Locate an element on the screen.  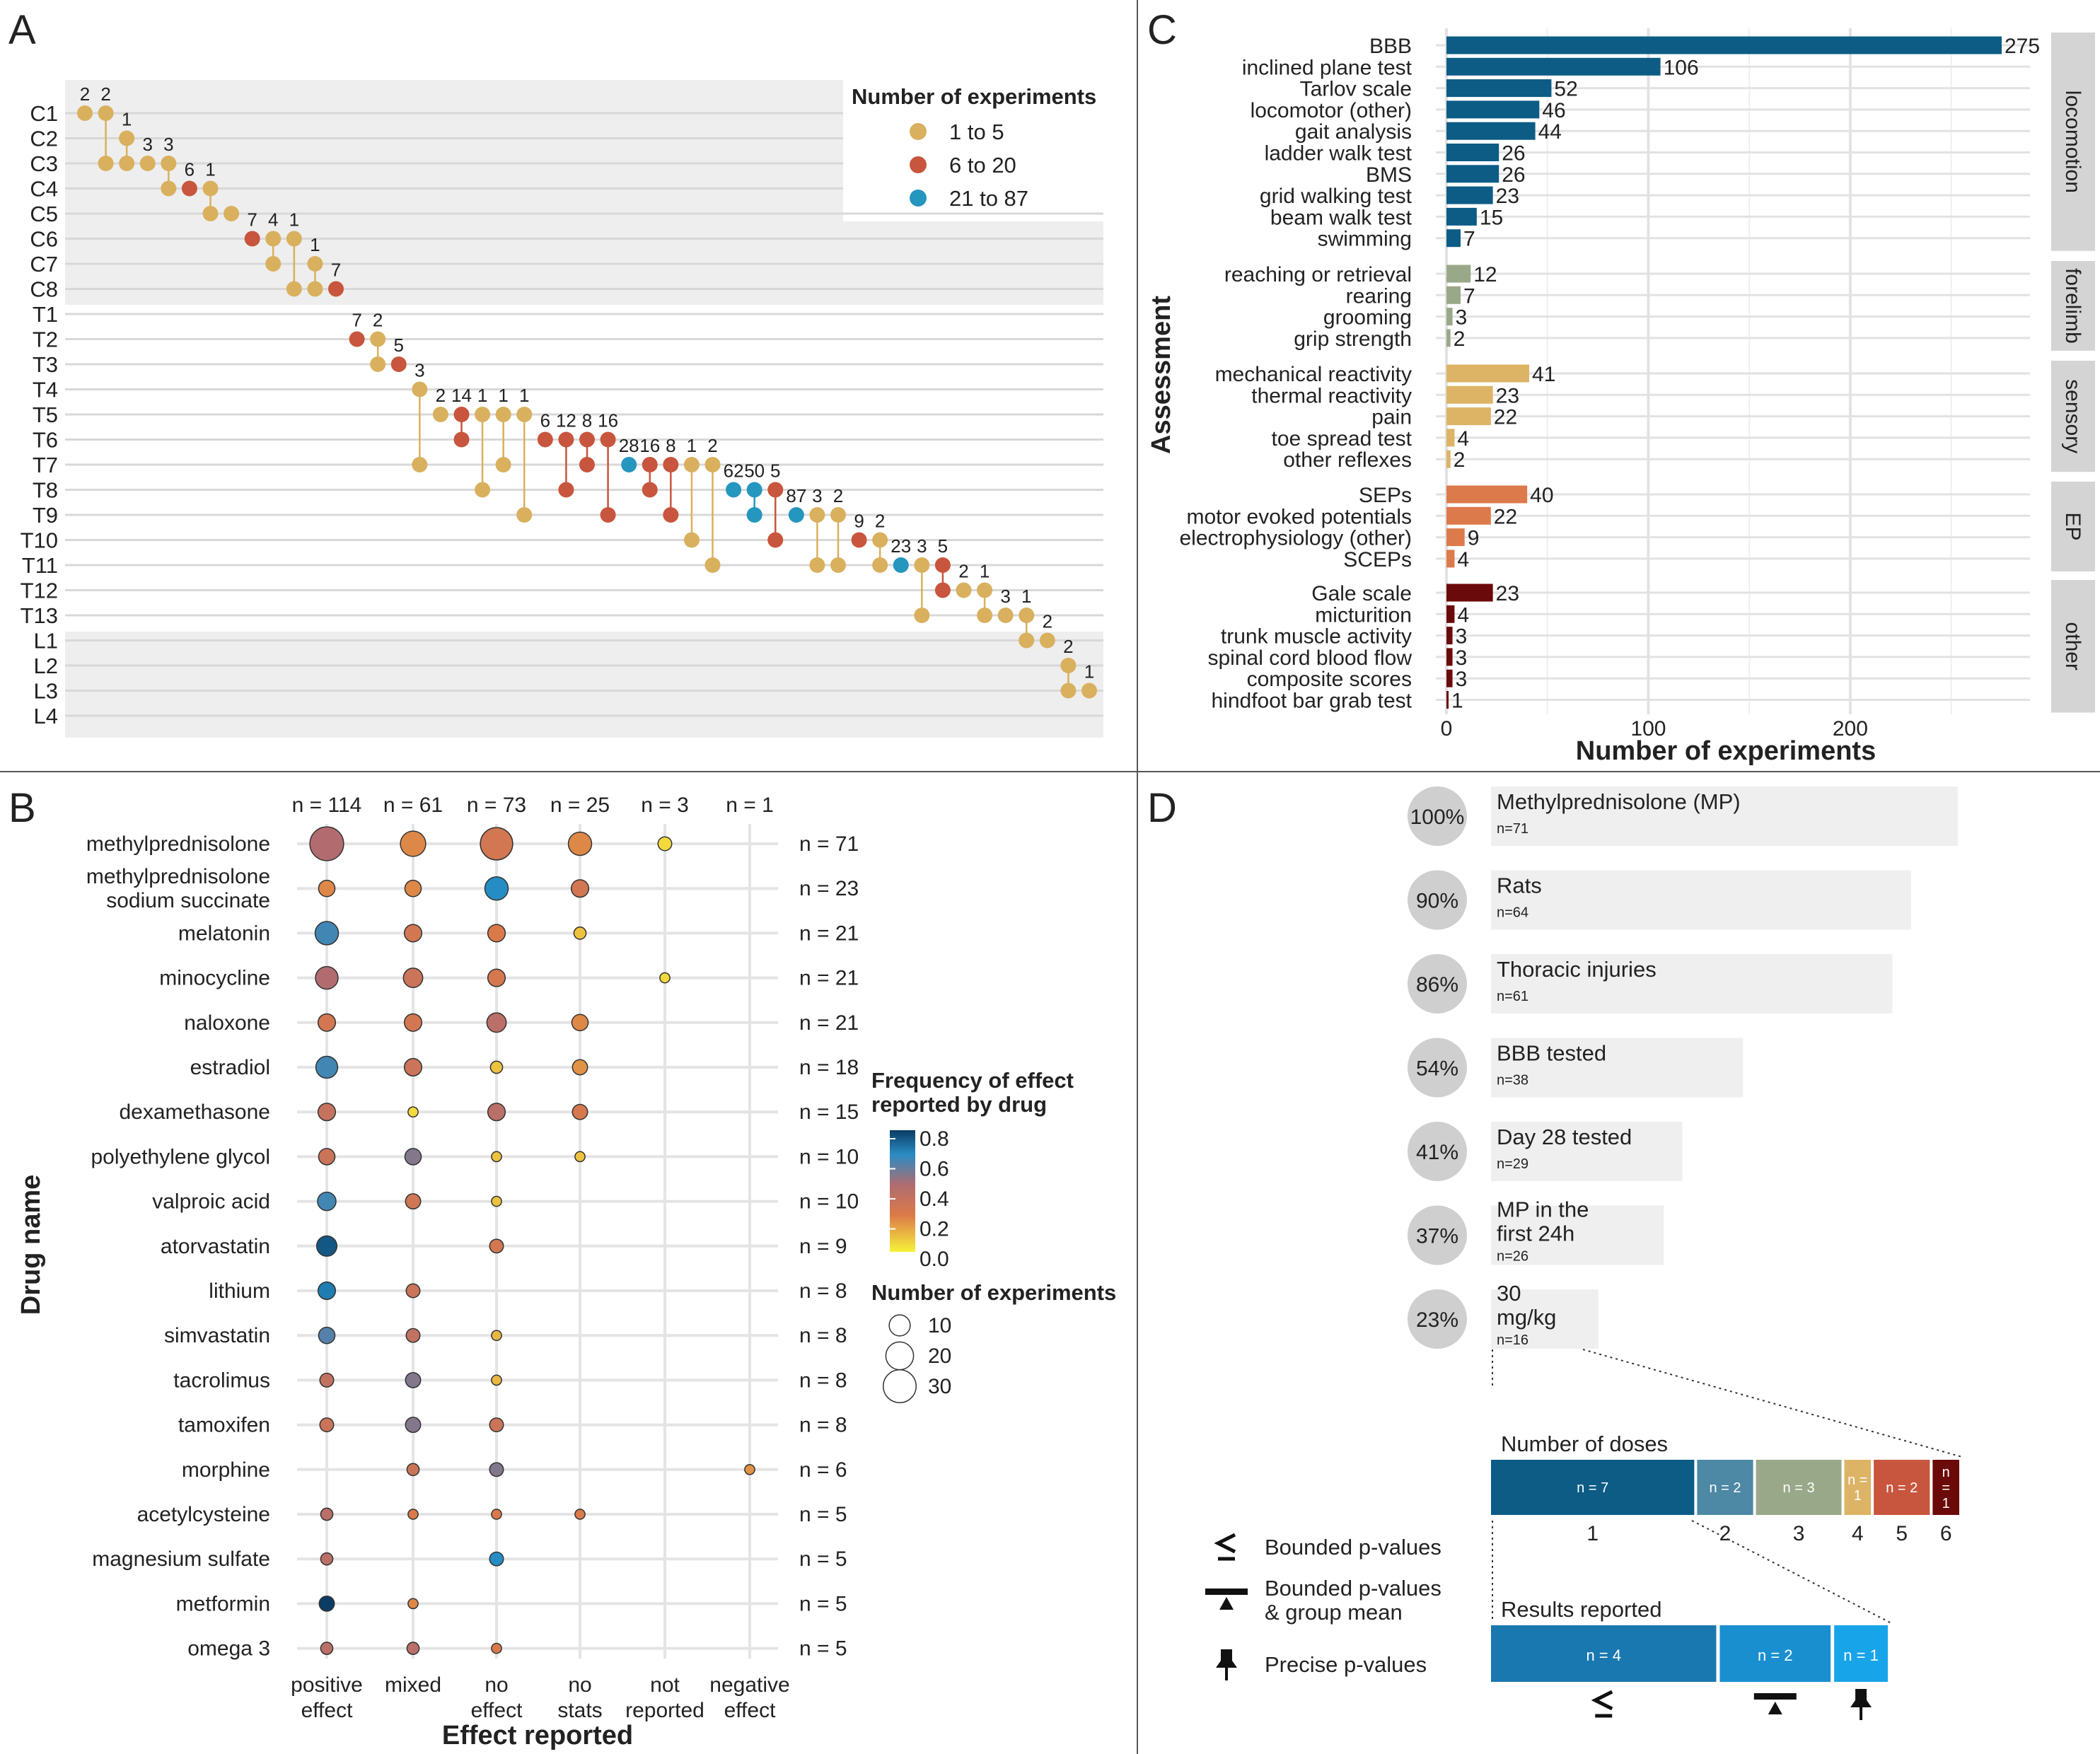
text-line: Drug name is located at coordinates (31, 1245).